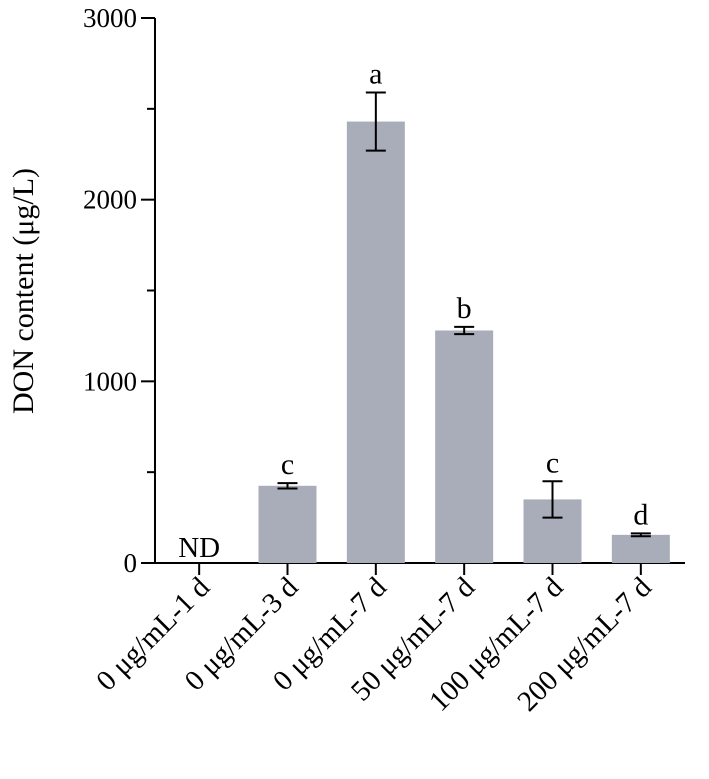  Describe the element at coordinates (110, 200) in the screenshot. I see `y-tick-label: 2000` at that location.